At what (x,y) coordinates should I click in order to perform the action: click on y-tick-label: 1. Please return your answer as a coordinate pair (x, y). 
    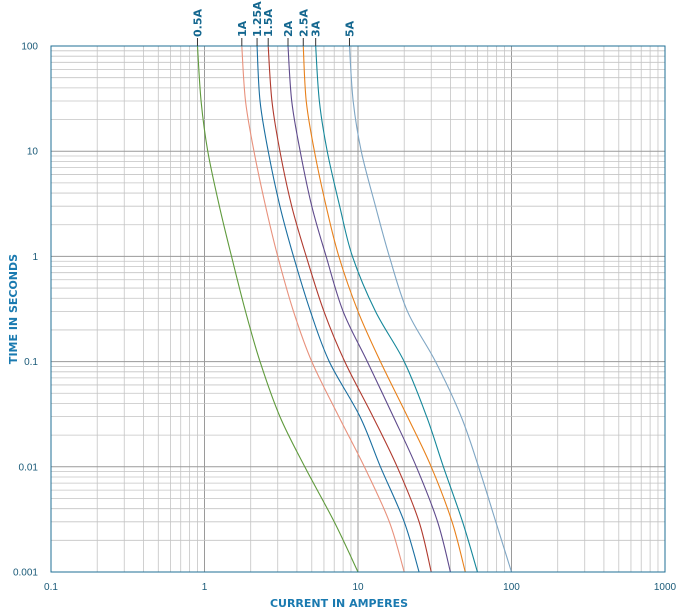
    Looking at the image, I should click on (35, 257).